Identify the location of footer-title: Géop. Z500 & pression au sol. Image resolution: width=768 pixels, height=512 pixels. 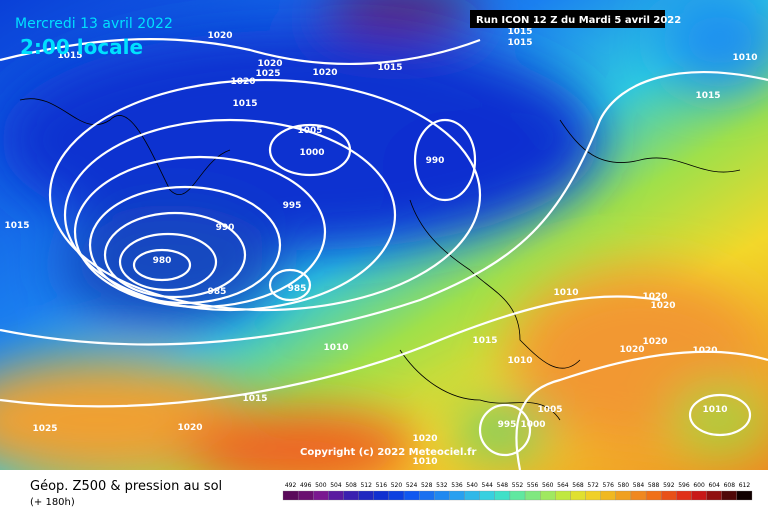
(126, 486).